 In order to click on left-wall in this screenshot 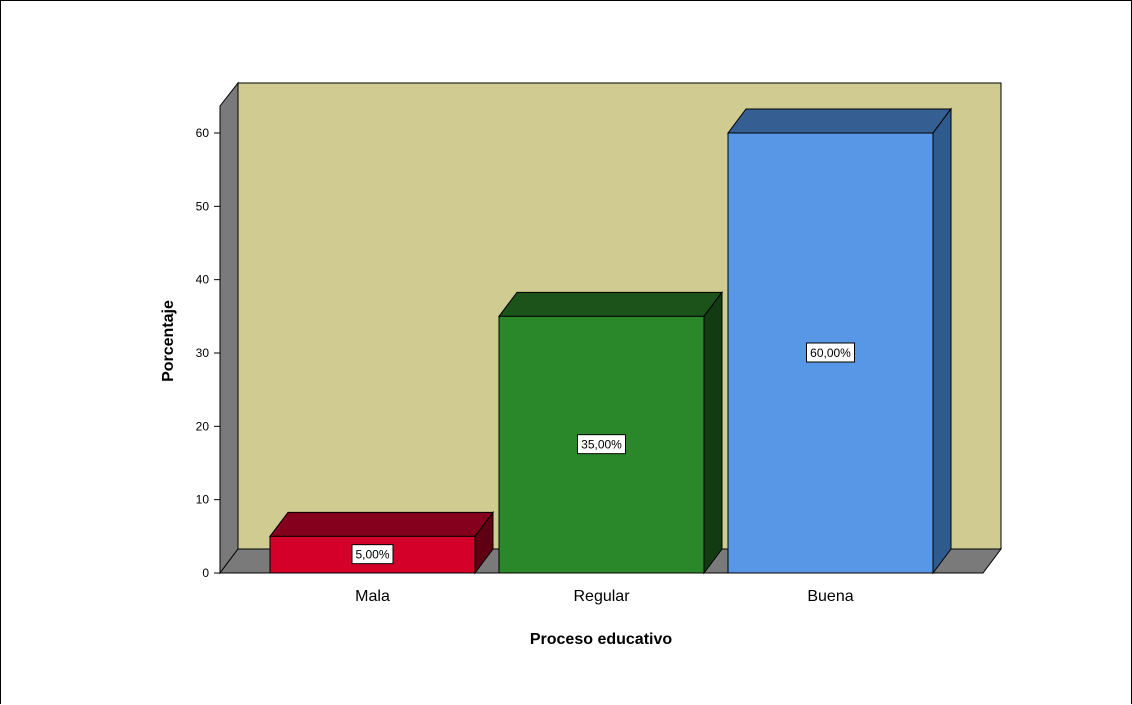, I will do `click(229, 328)`.